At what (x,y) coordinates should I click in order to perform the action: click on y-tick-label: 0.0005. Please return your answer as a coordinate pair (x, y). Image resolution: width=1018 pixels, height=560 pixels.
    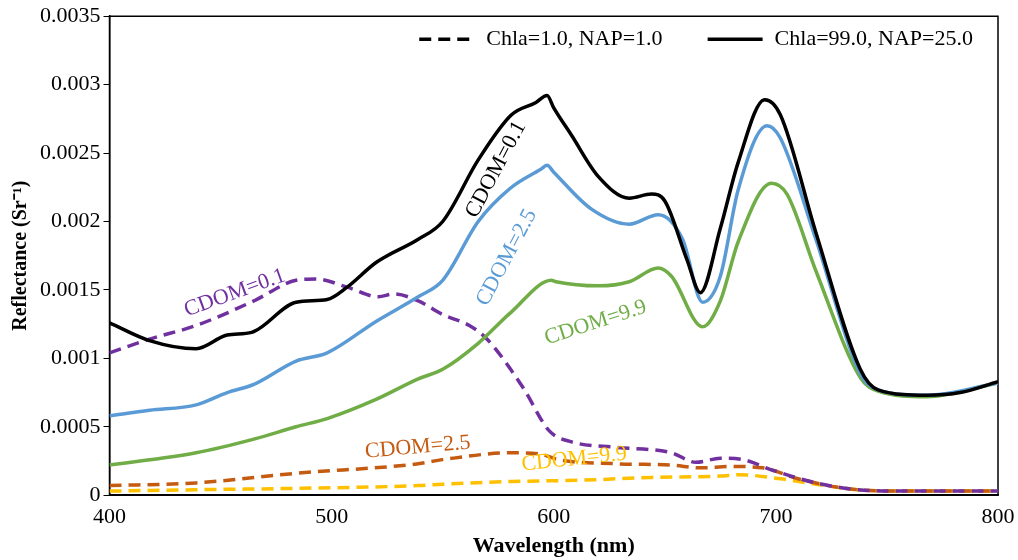
    Looking at the image, I should click on (70, 425).